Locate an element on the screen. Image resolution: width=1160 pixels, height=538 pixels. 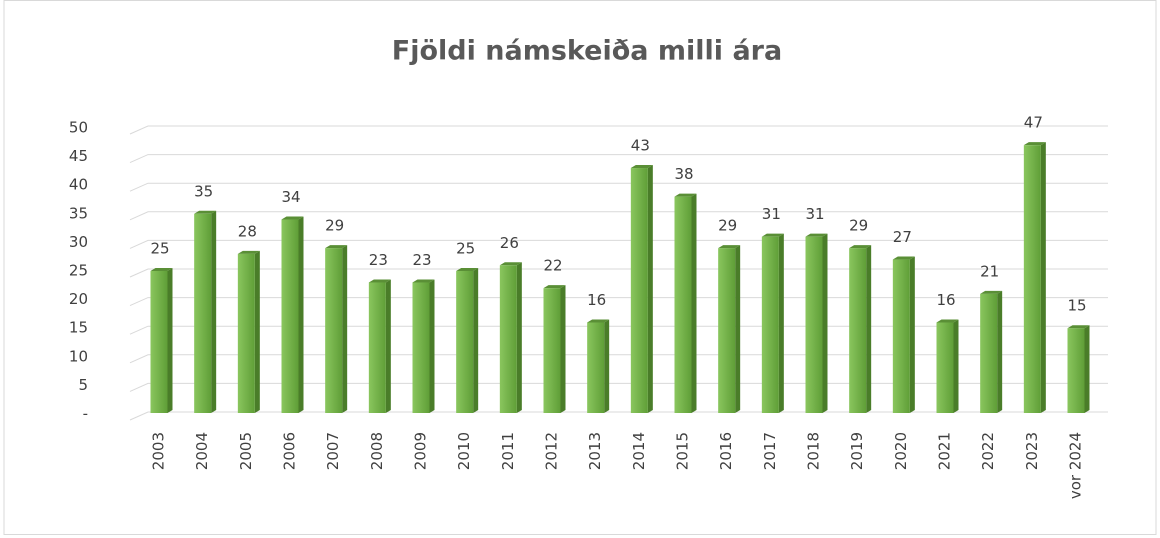
x-tick-label: 2004 is located at coordinates (202, 451).